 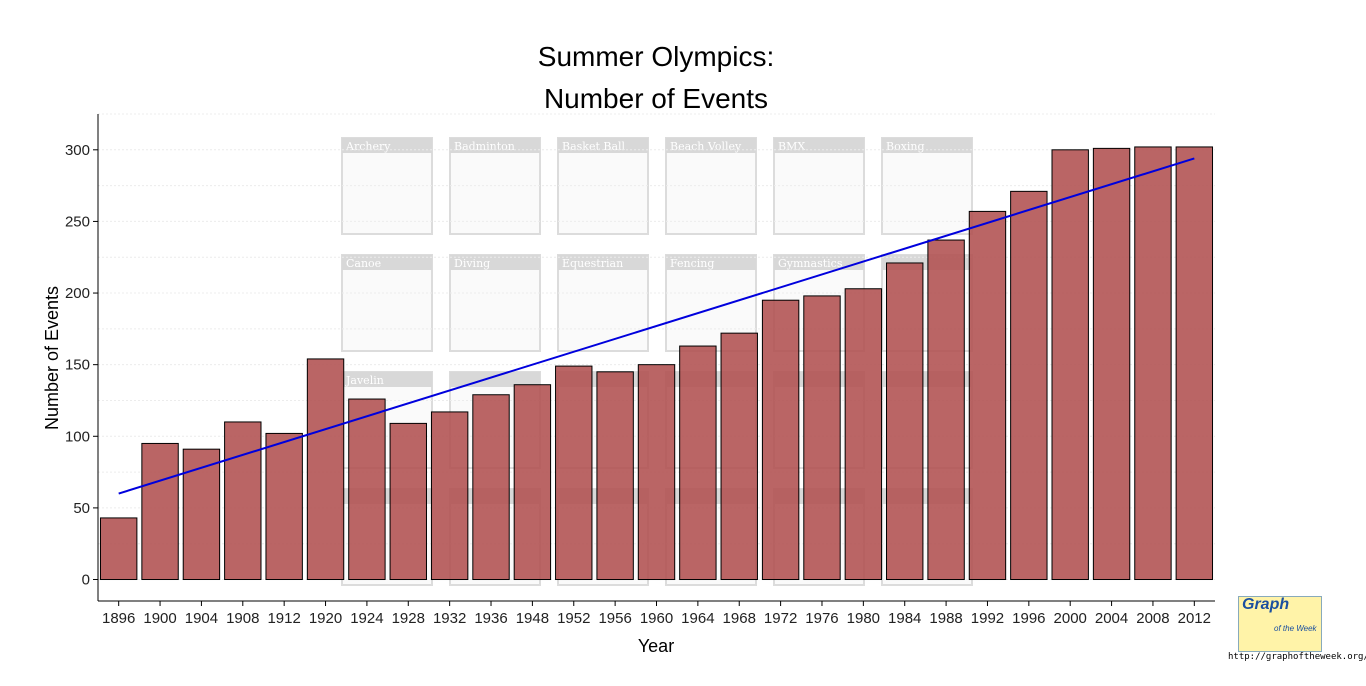 What do you see at coordinates (656, 56) in the screenshot?
I see `chart-title-line-1: Summer Olympics:` at bounding box center [656, 56].